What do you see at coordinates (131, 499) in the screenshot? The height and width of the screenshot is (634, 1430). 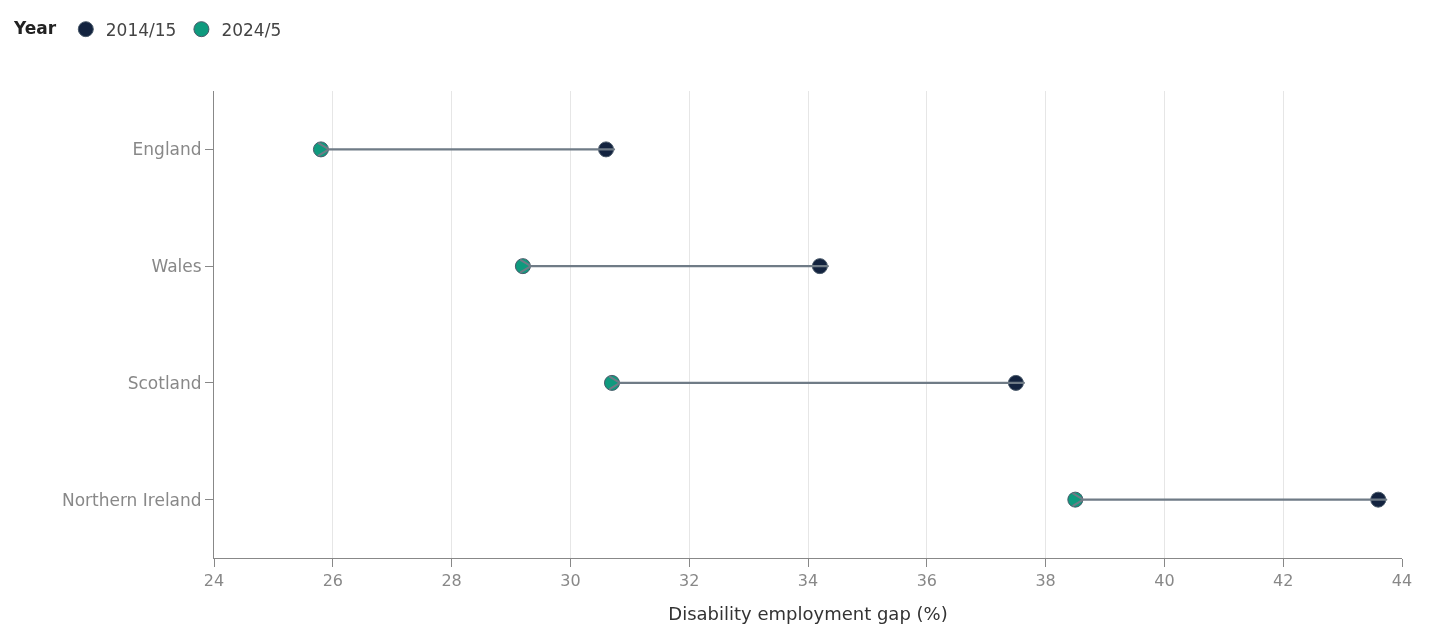 I see `y-tick-label: Northern Ireland` at bounding box center [131, 499].